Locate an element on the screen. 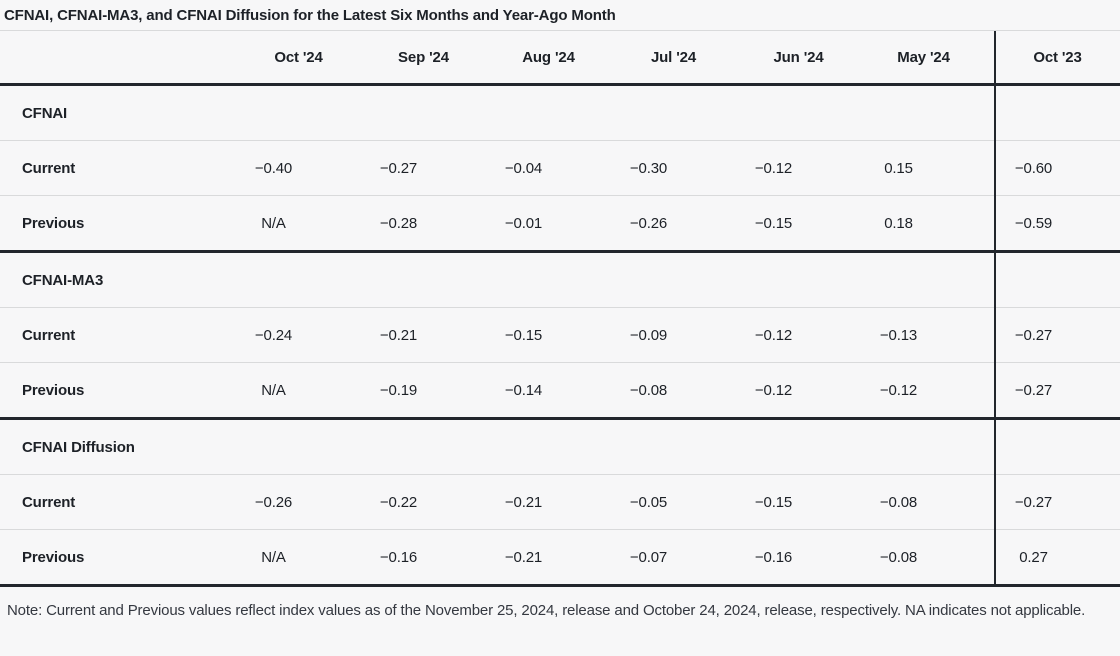 This screenshot has width=1120, height=656. value-cell: −0.24 is located at coordinates (273, 335).